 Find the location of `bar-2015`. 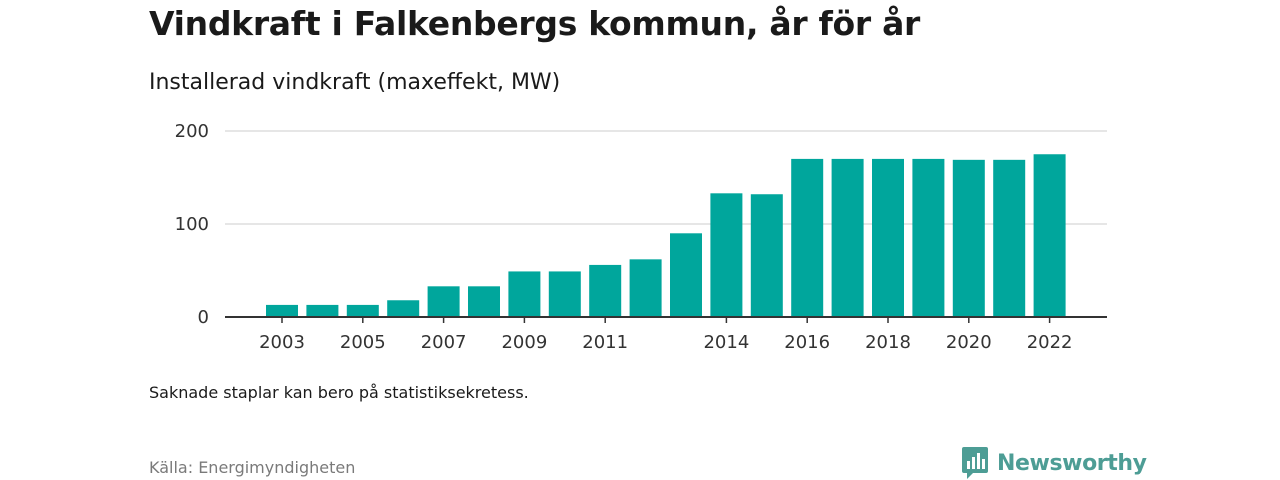

bar-2015 is located at coordinates (766, 255).